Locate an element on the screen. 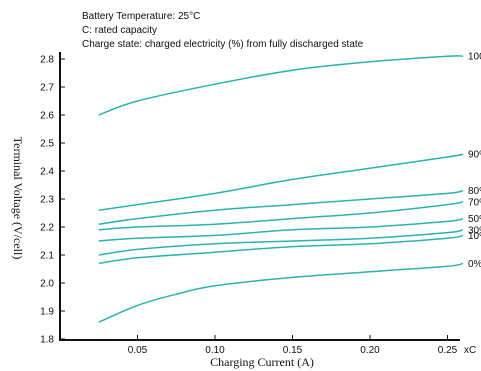  x-tick-label: 0.20 is located at coordinates (370, 350).